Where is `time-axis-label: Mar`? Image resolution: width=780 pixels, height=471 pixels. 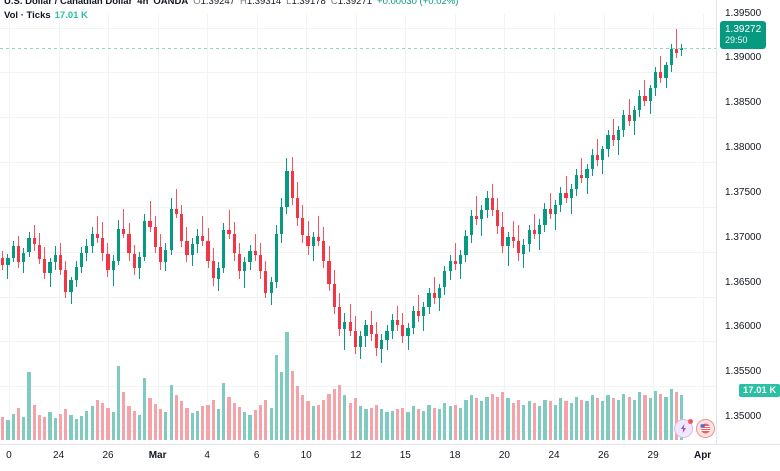 time-axis-label: Mar is located at coordinates (157, 455).